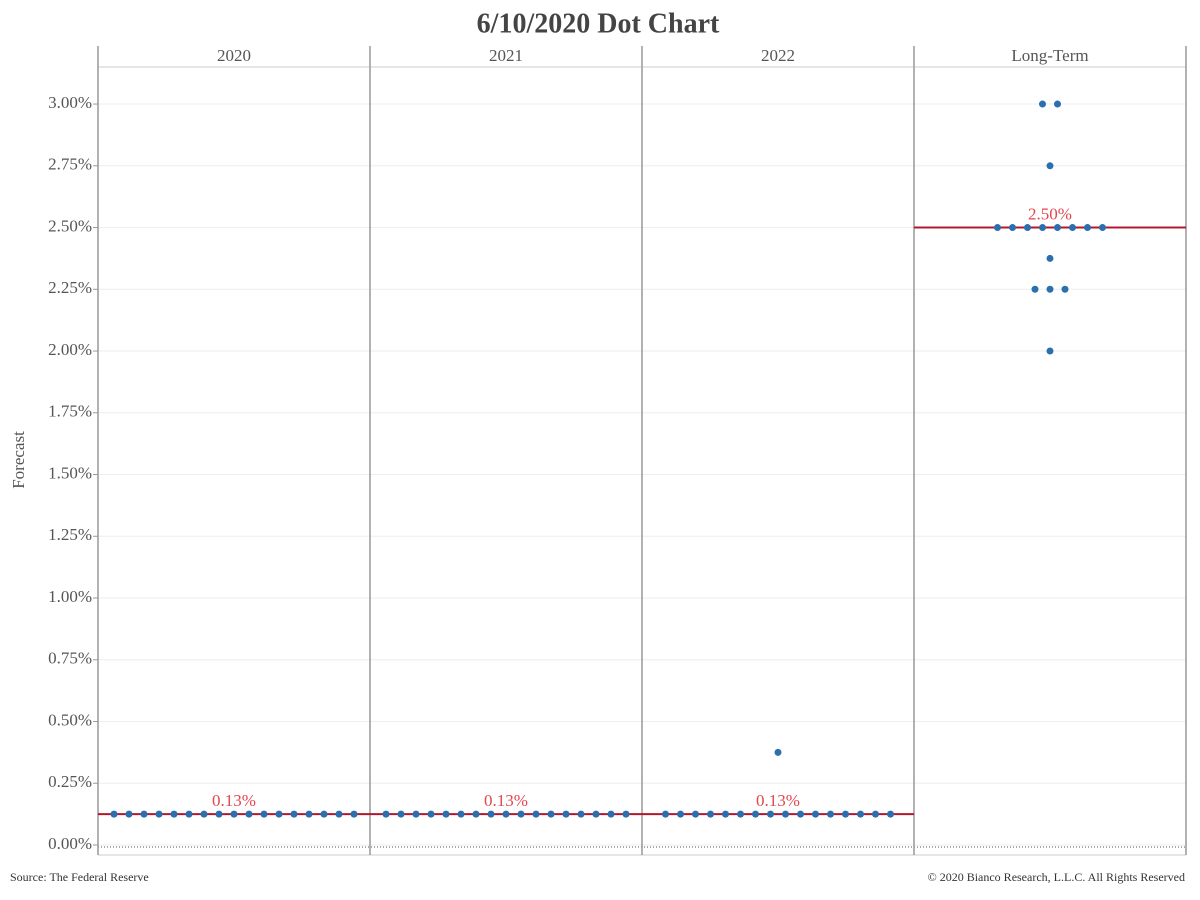 The image size is (1200, 900). Describe the element at coordinates (70, 534) in the screenshot. I see `y-tick-label: 1.25%` at that location.